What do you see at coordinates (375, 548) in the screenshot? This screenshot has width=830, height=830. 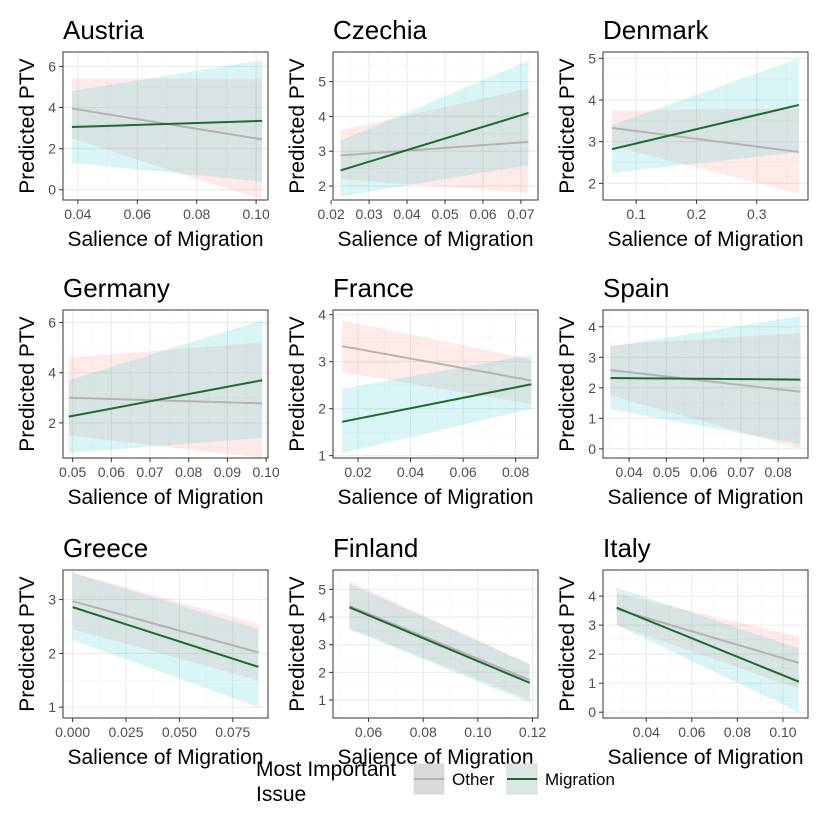 I see `panel-title: Finland` at bounding box center [375, 548].